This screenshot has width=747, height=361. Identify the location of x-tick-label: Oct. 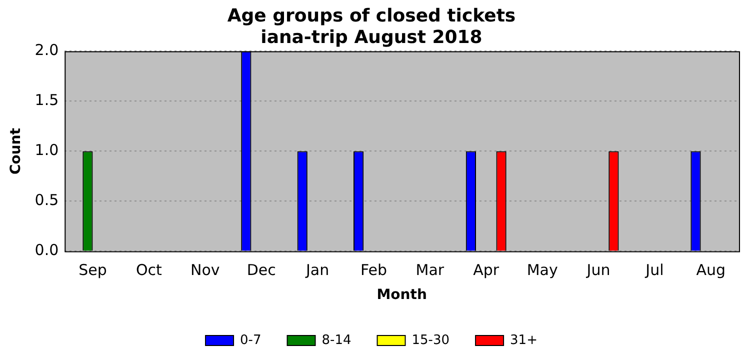
(149, 270).